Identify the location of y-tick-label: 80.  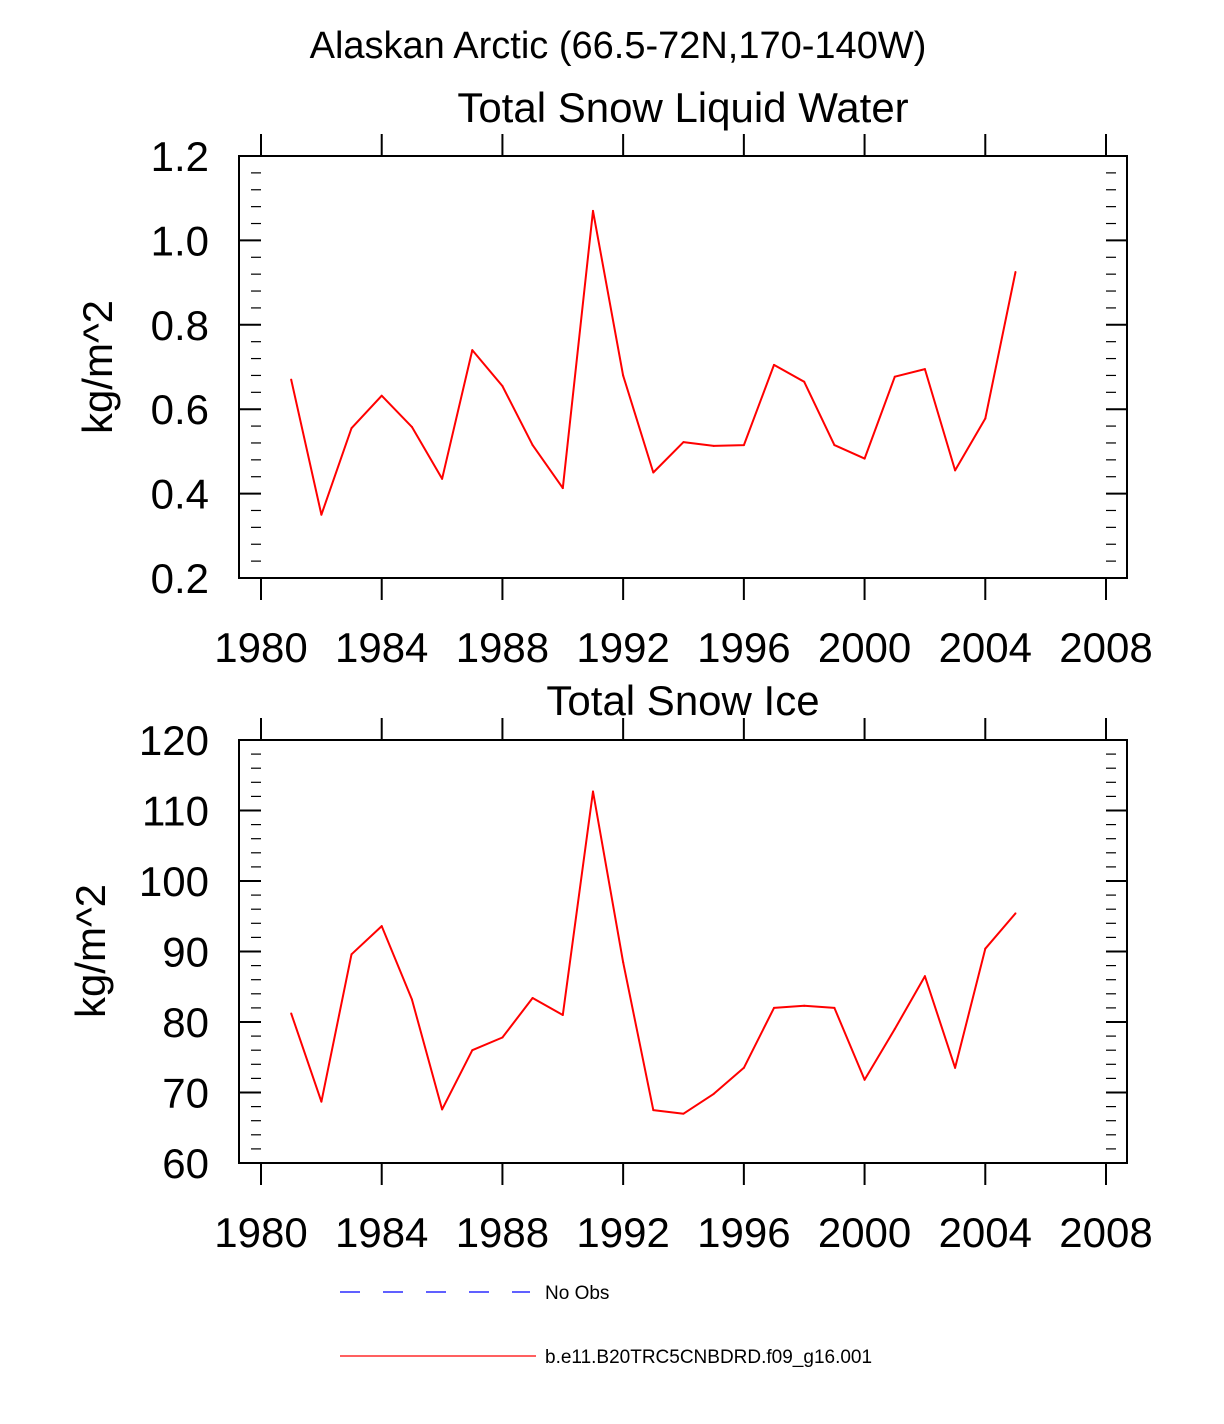
(185, 1022).